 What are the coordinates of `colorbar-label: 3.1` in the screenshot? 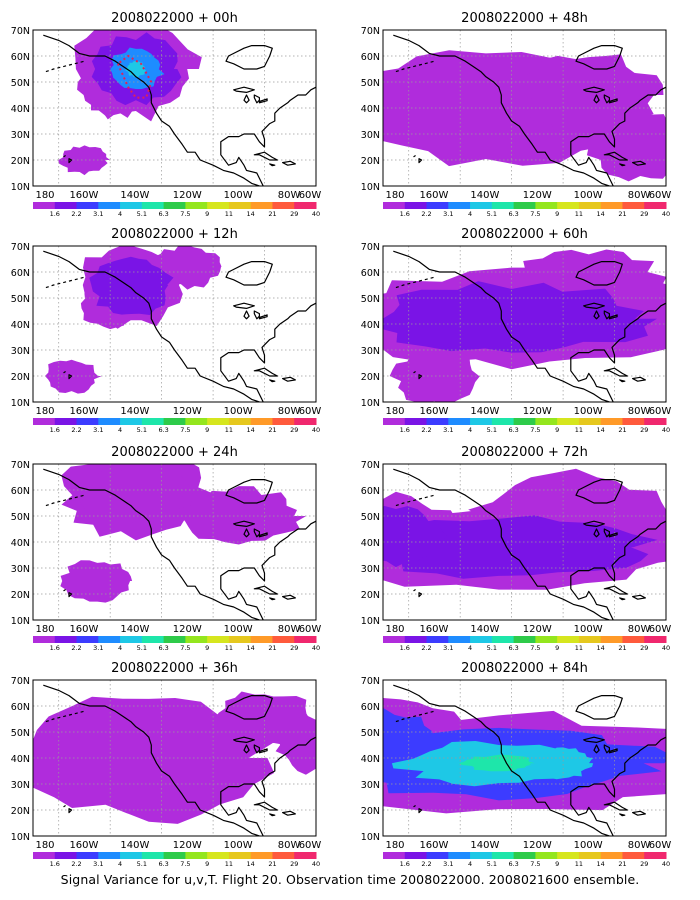 It's located at (98, 648).